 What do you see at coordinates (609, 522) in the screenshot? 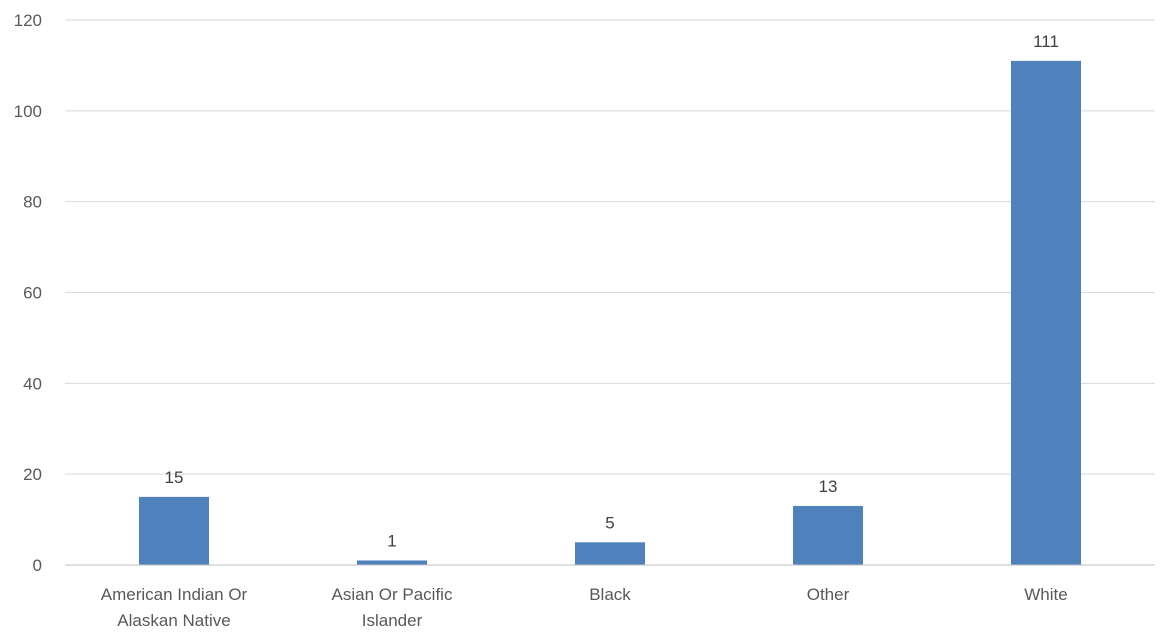
I see `data-label-2: 5` at bounding box center [609, 522].